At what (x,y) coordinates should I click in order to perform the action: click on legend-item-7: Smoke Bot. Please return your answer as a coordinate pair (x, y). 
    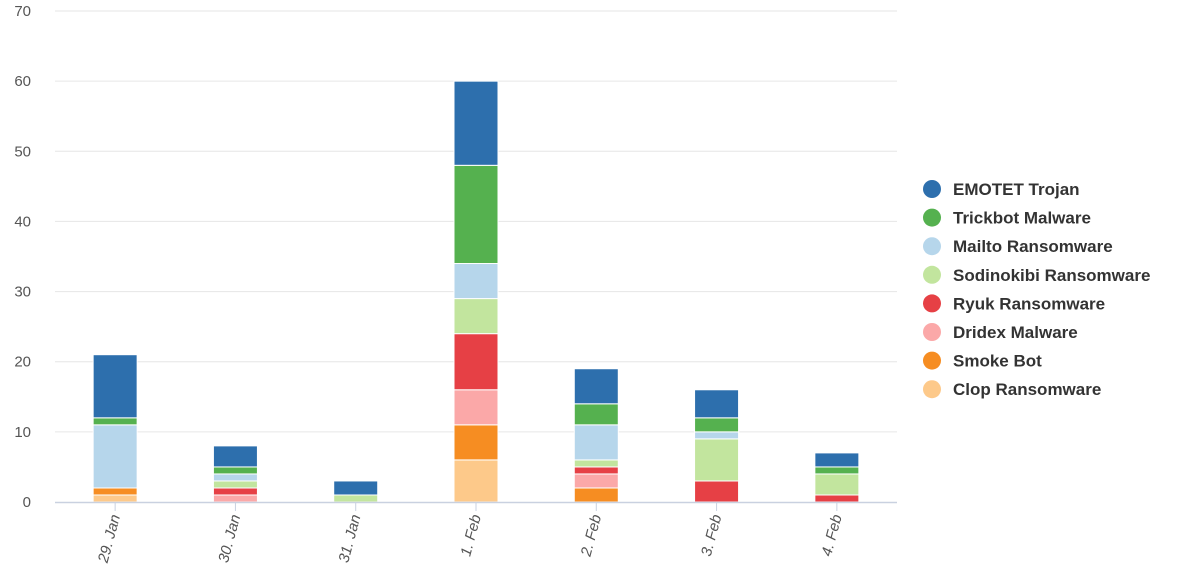
    Looking at the image, I should click on (982, 361).